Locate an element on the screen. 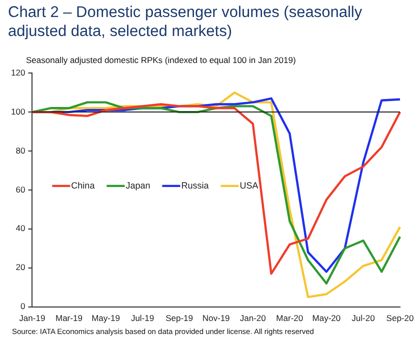 The width and height of the screenshot is (418, 339). x-tick-label: May-20 is located at coordinates (326, 318).